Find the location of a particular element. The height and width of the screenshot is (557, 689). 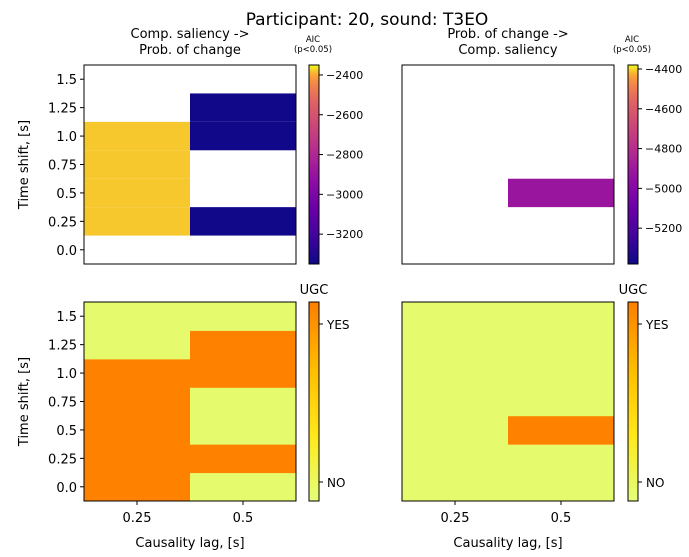

colorbar: YES NO UGC is located at coordinates (644, 392).